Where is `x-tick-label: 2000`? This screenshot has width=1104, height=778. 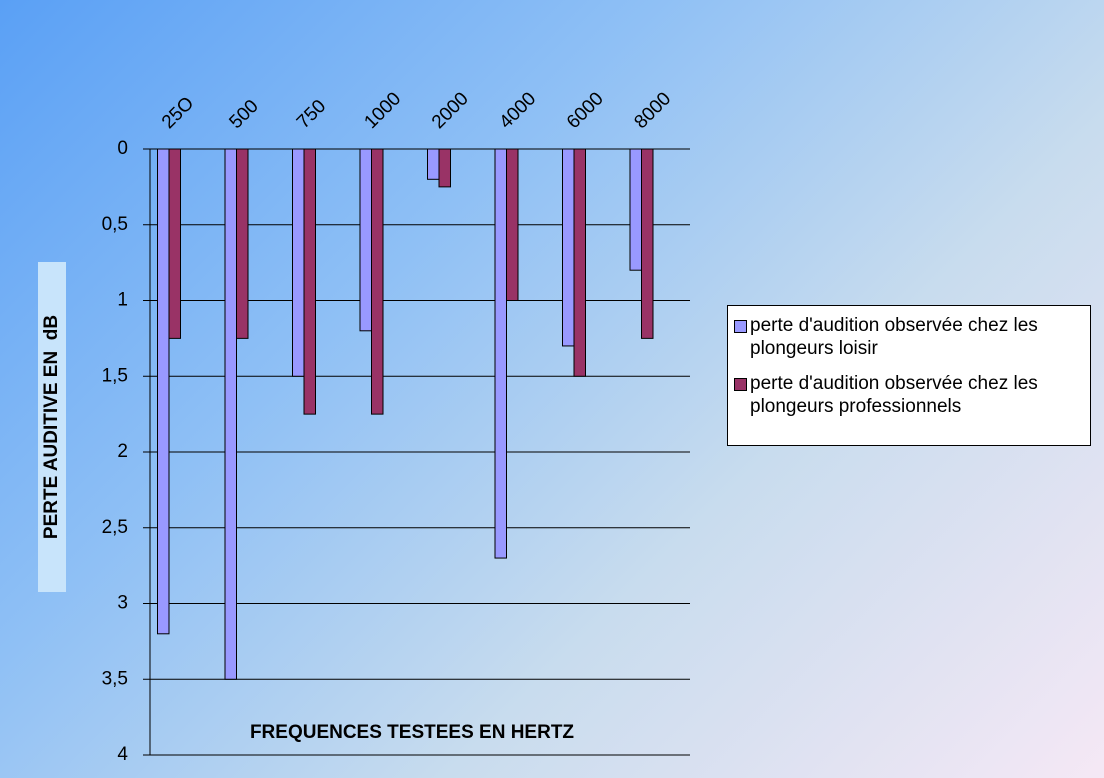 x-tick-label: 2000 is located at coordinates (450, 110).